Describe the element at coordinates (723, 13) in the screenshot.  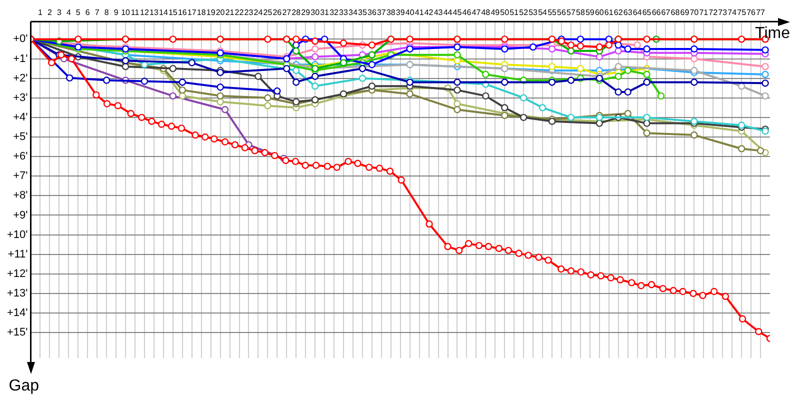
I see `x-tick-label: 73` at that location.